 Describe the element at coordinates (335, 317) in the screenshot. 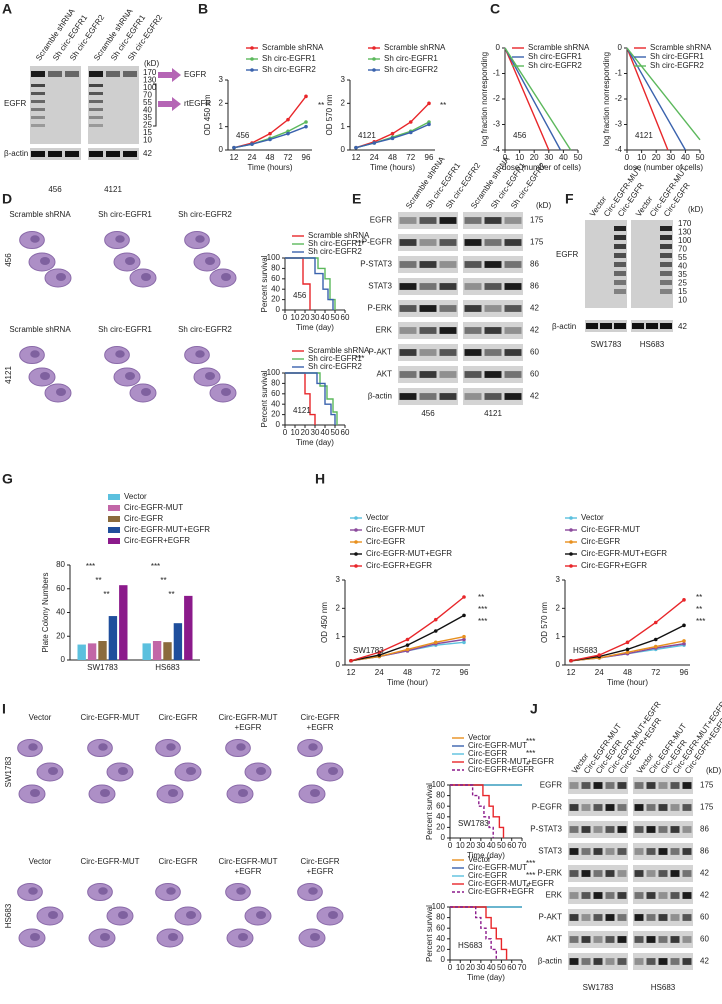

I see `x-tick-label: 50` at that location.